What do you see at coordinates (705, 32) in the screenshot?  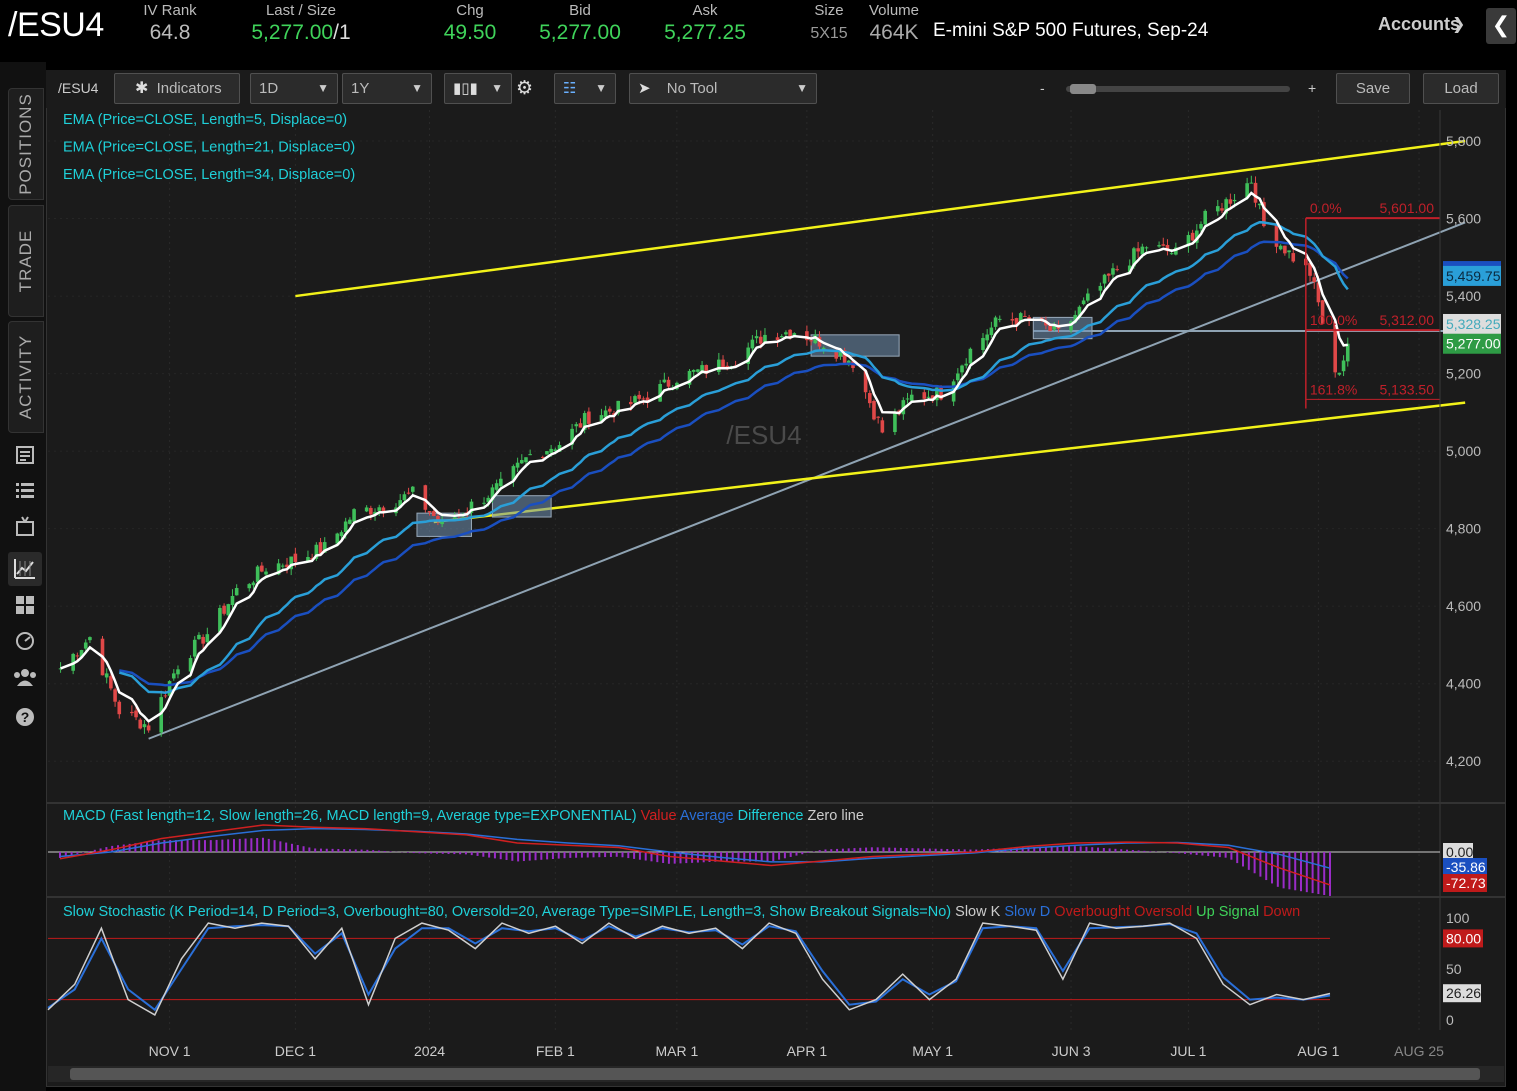 I see `ask-value: 5,277.25` at bounding box center [705, 32].